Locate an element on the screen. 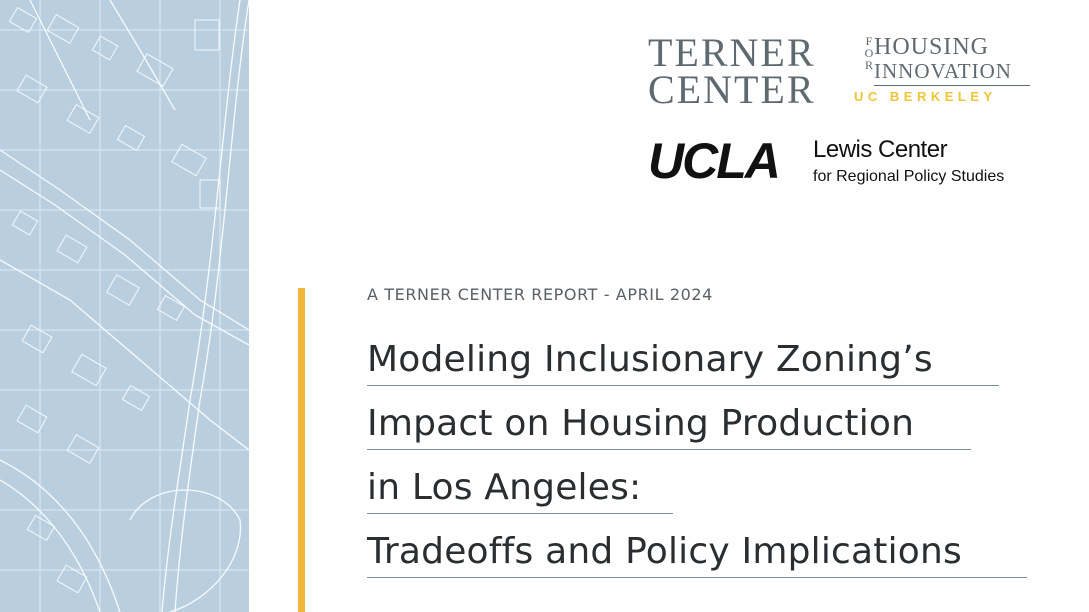  terner-housing: HOUSING is located at coordinates (931, 47).